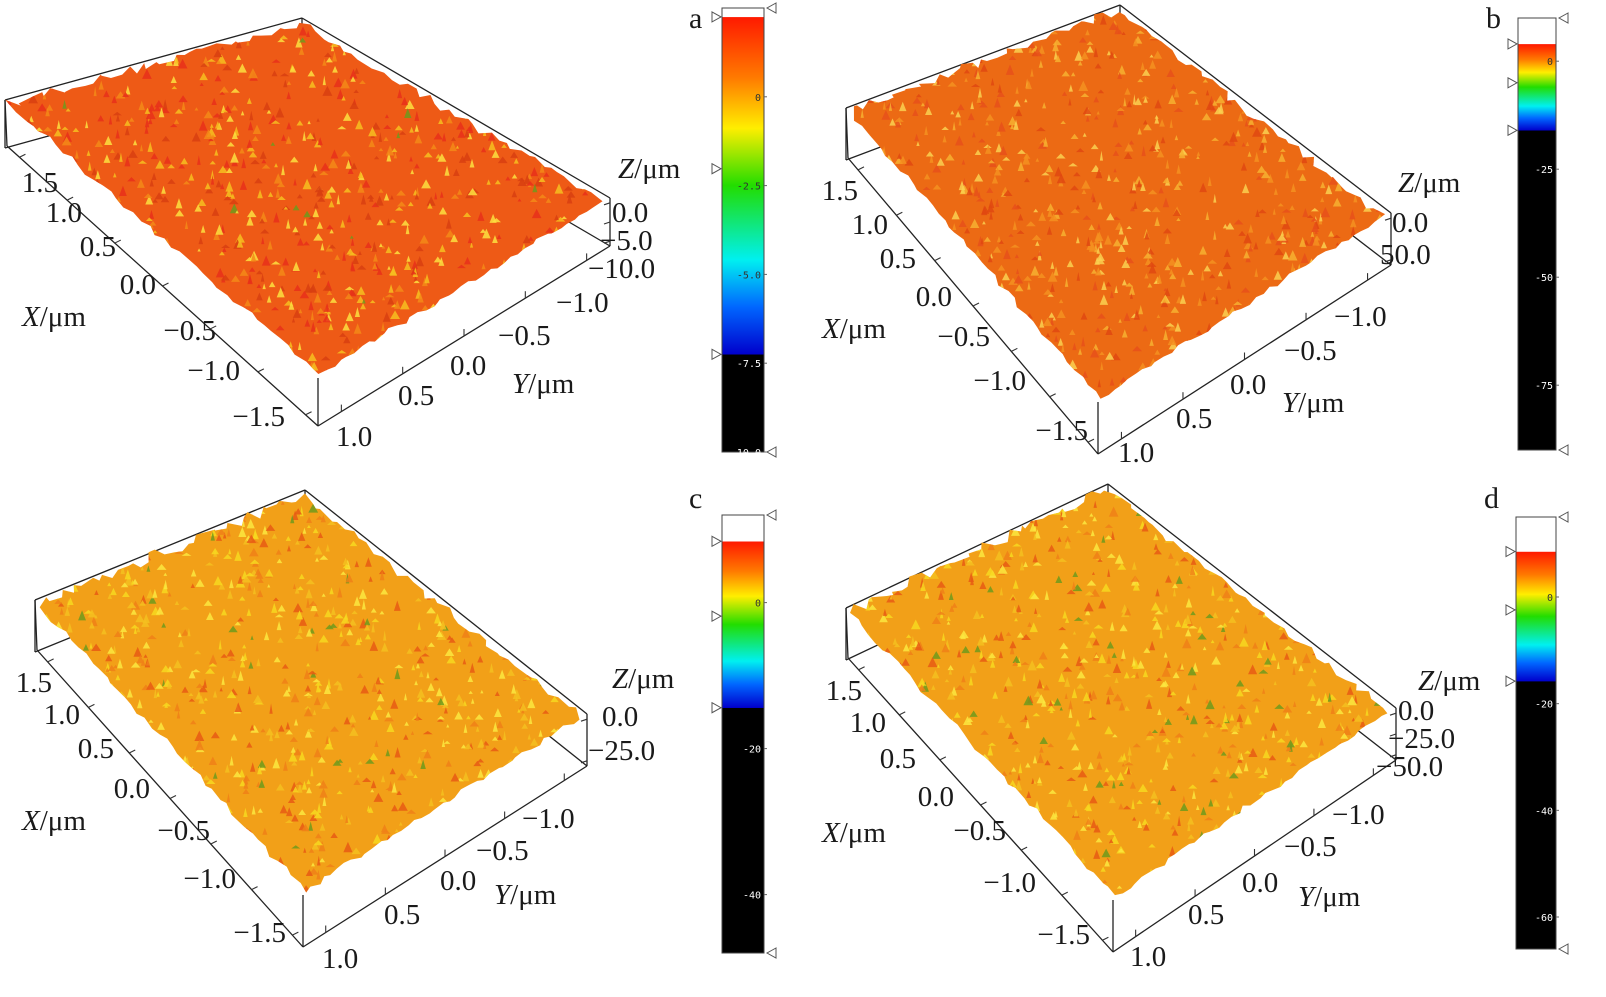 The image size is (1606, 997). What do you see at coordinates (502, 851) in the screenshot?
I see `y-tick-label: −0.5` at bounding box center [502, 851].